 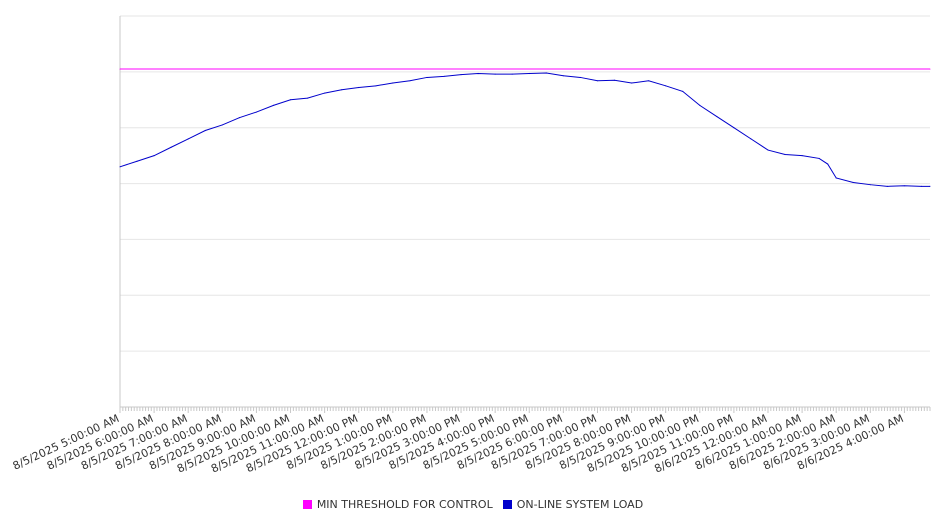 I want to click on legend-item-system-load: ON-LINE SYSTEM LOAD, so click(x=573, y=504).